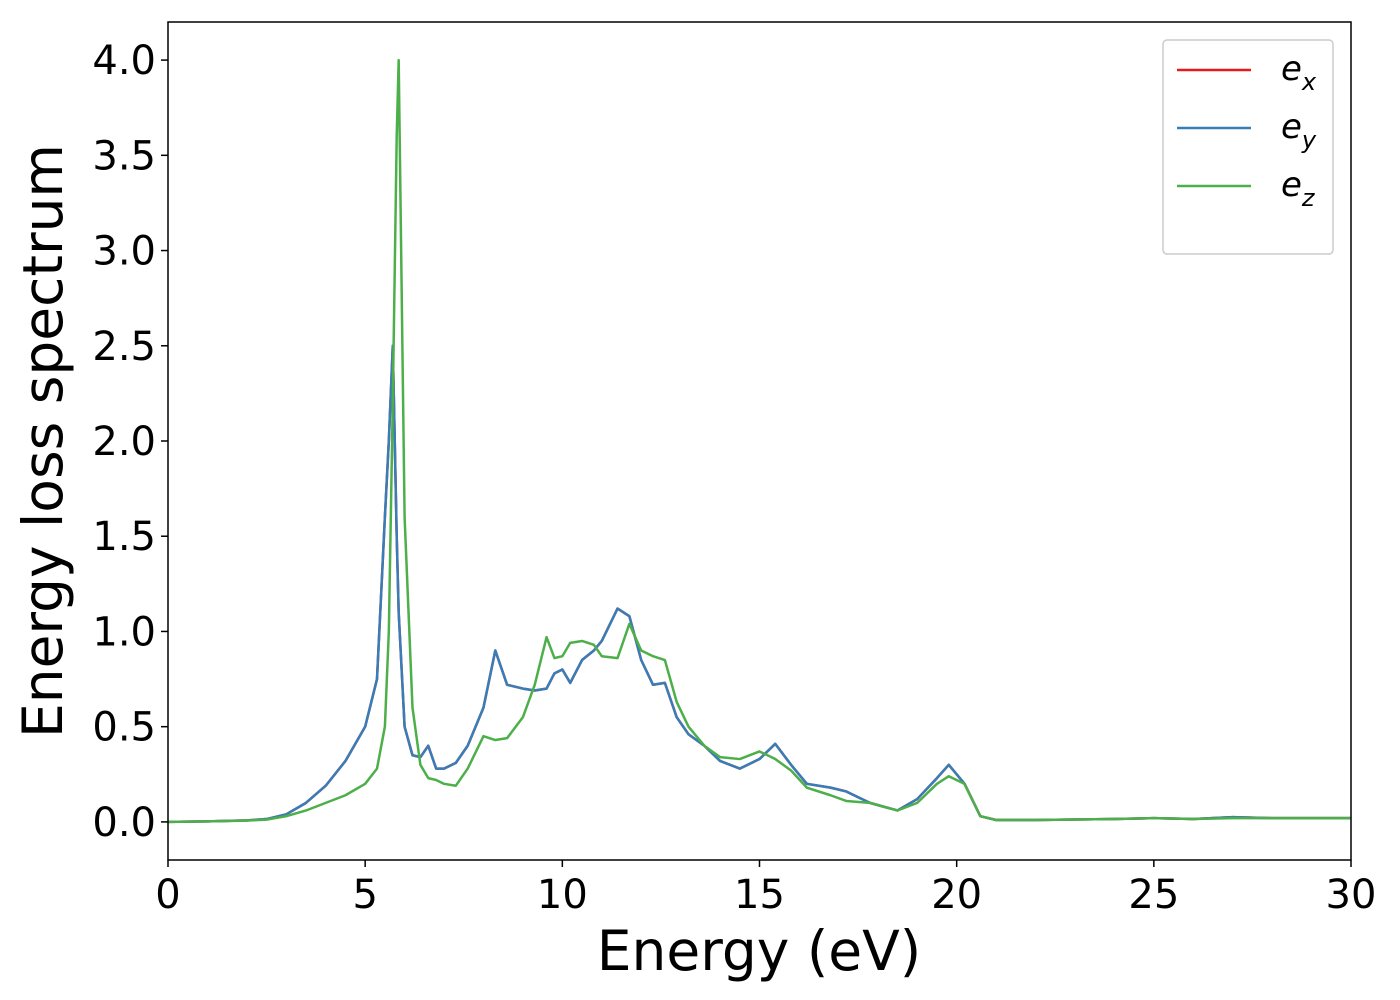 The height and width of the screenshot is (1000, 1400). Describe the element at coordinates (1248, 147) in the screenshot. I see `legend-box` at that location.